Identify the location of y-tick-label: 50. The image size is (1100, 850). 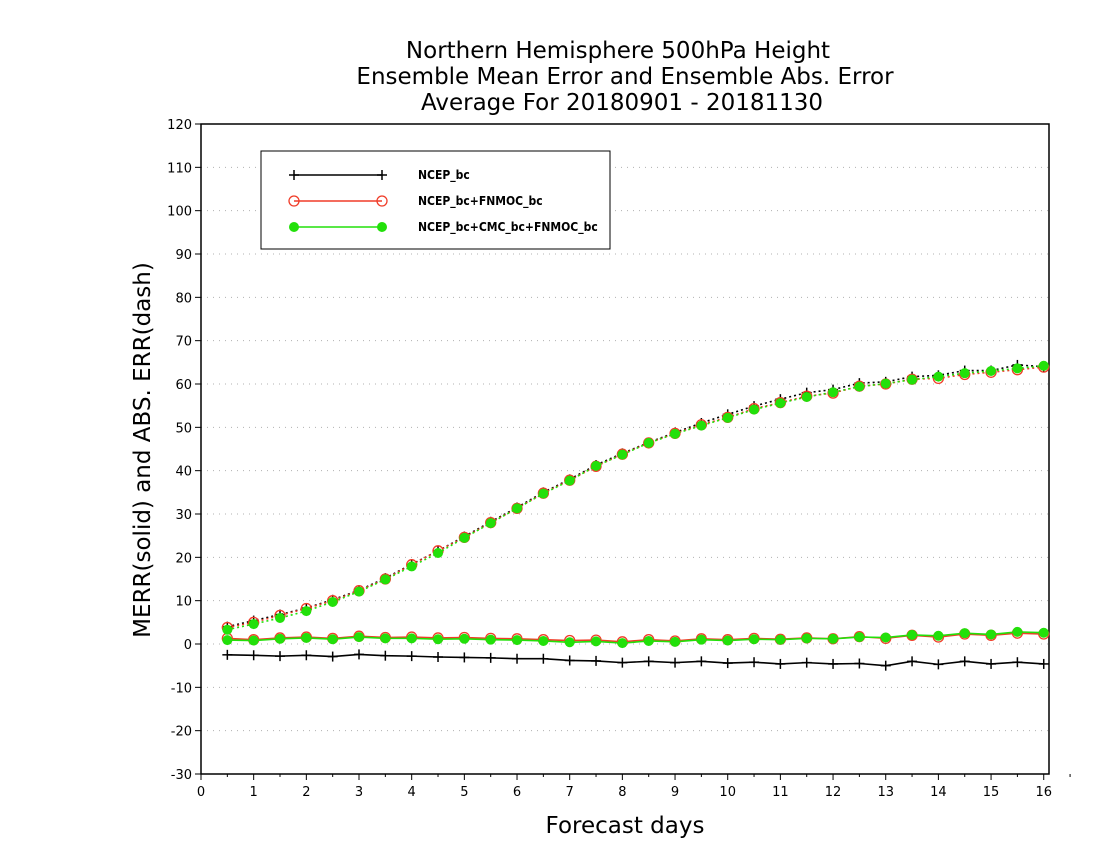
(183, 428).